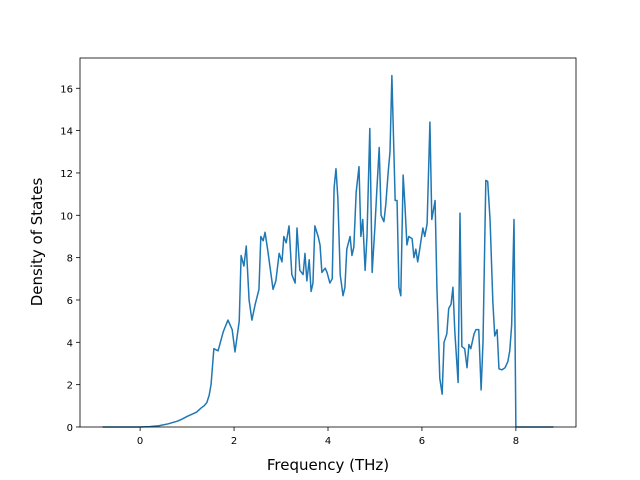 This screenshot has height=480, width=640. What do you see at coordinates (70, 343) in the screenshot?
I see `y-tick-label: 4` at bounding box center [70, 343].